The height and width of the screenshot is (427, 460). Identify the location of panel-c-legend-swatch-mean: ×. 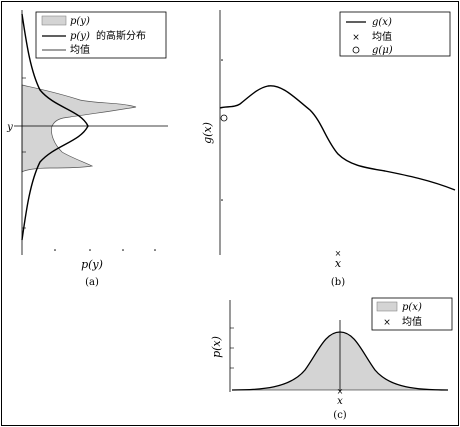
(387, 323).